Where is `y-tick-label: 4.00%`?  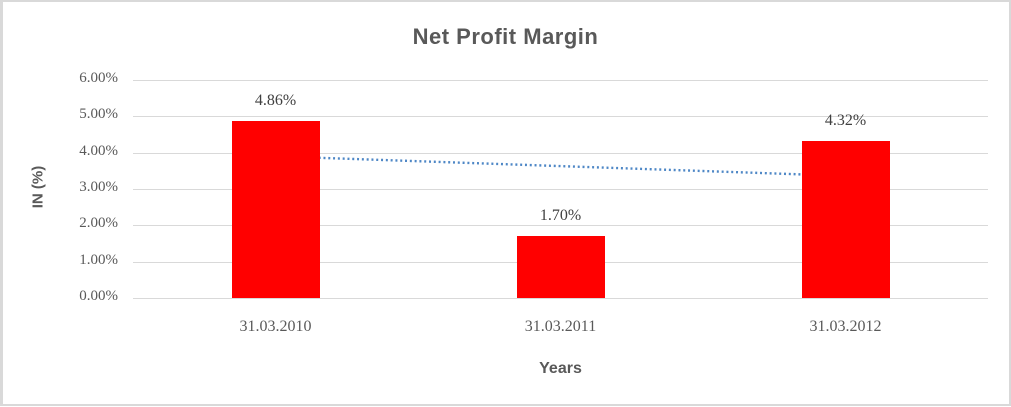 y-tick-label: 4.00% is located at coordinates (98, 150).